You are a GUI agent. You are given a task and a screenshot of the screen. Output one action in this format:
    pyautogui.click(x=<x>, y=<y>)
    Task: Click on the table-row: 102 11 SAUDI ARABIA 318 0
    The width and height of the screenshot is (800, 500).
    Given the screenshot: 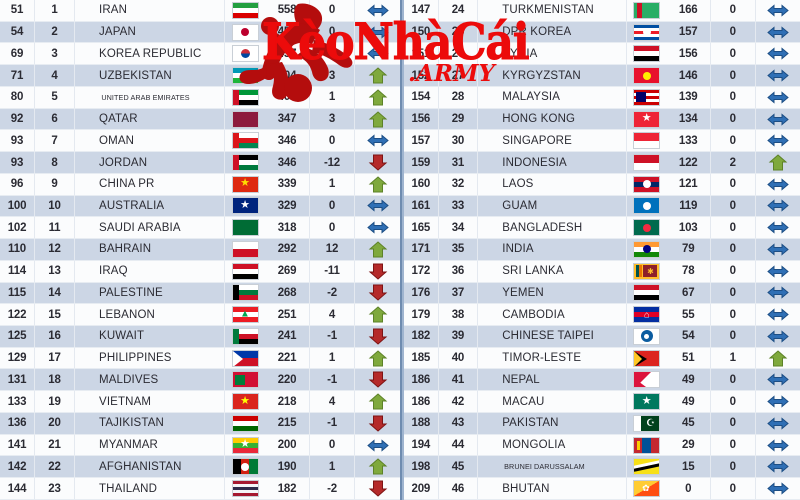 What is the action you would take?
    pyautogui.click(x=200, y=228)
    